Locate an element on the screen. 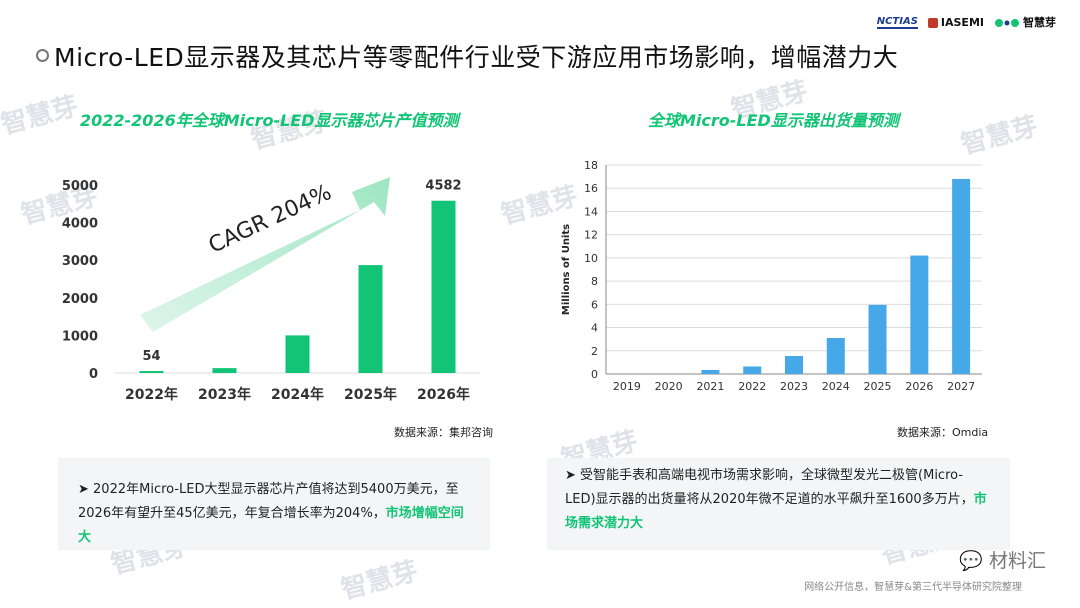 The height and width of the screenshot is (608, 1080). y-axis-label: Millions of Units is located at coordinates (566, 269).